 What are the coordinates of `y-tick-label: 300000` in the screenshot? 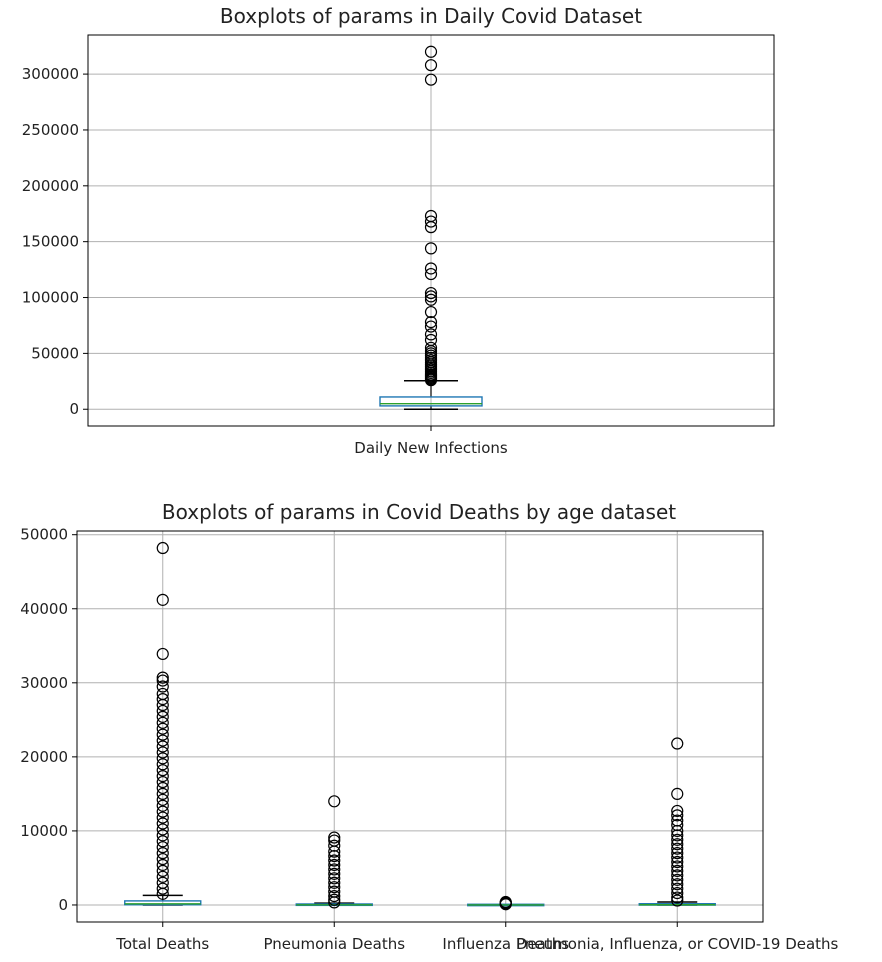 It's located at (50, 74).